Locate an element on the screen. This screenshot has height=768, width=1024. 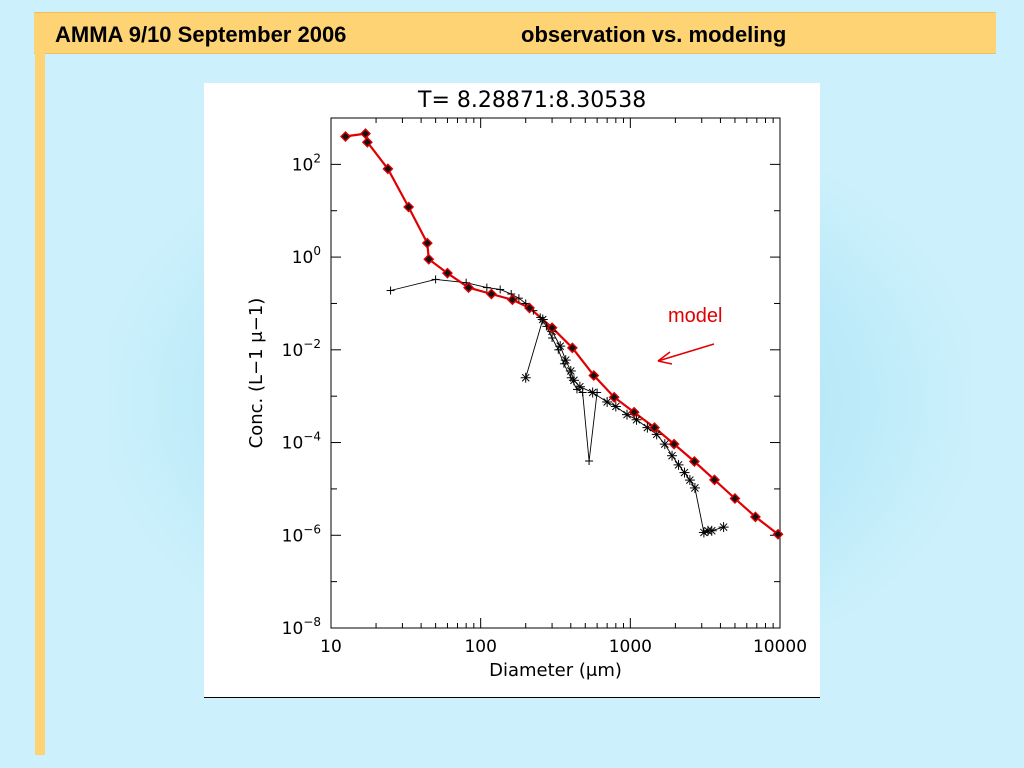
y-tick-label: 10⁻⁶ is located at coordinates (301, 534).